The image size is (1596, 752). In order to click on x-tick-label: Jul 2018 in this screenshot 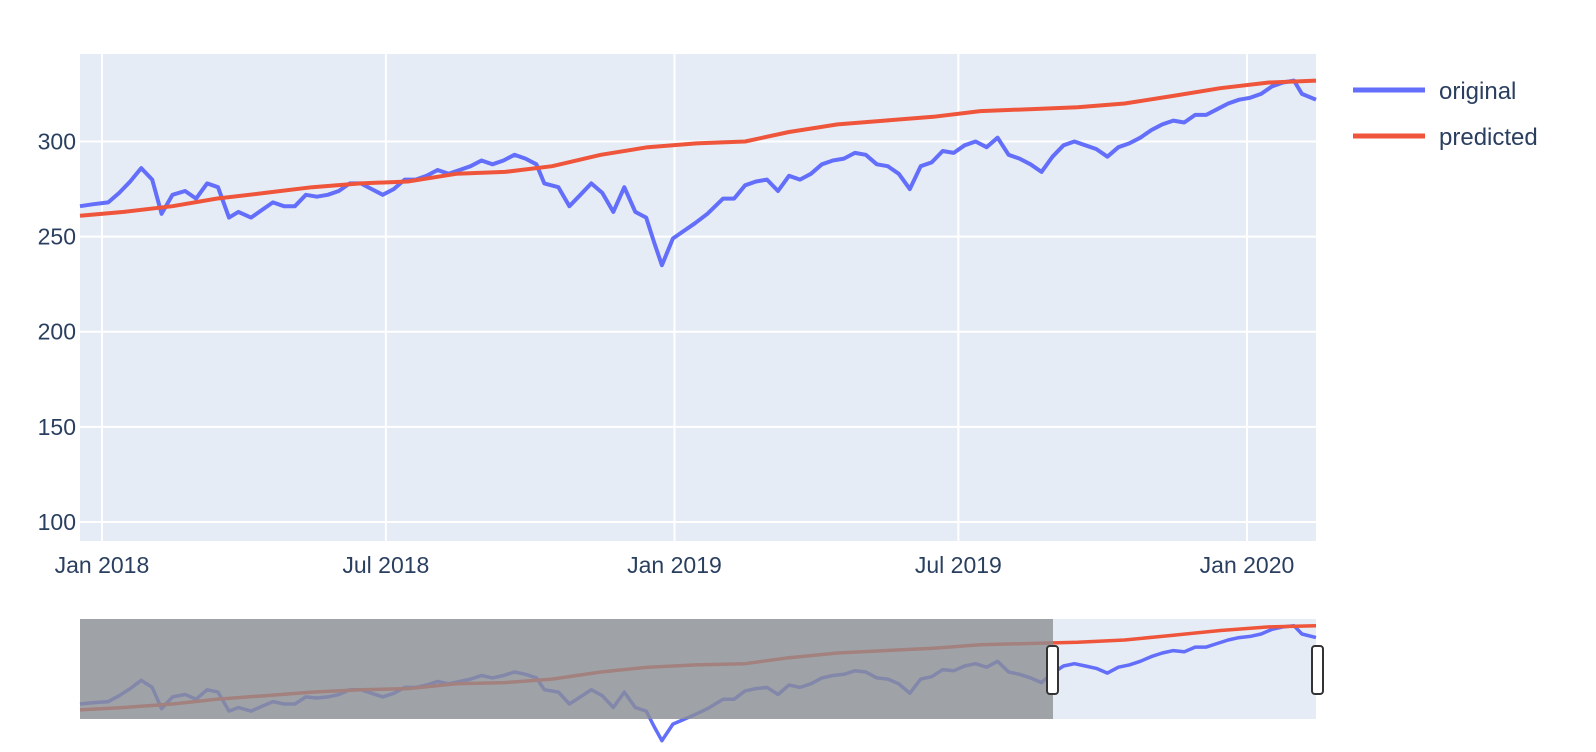, I will do `click(385, 565)`.